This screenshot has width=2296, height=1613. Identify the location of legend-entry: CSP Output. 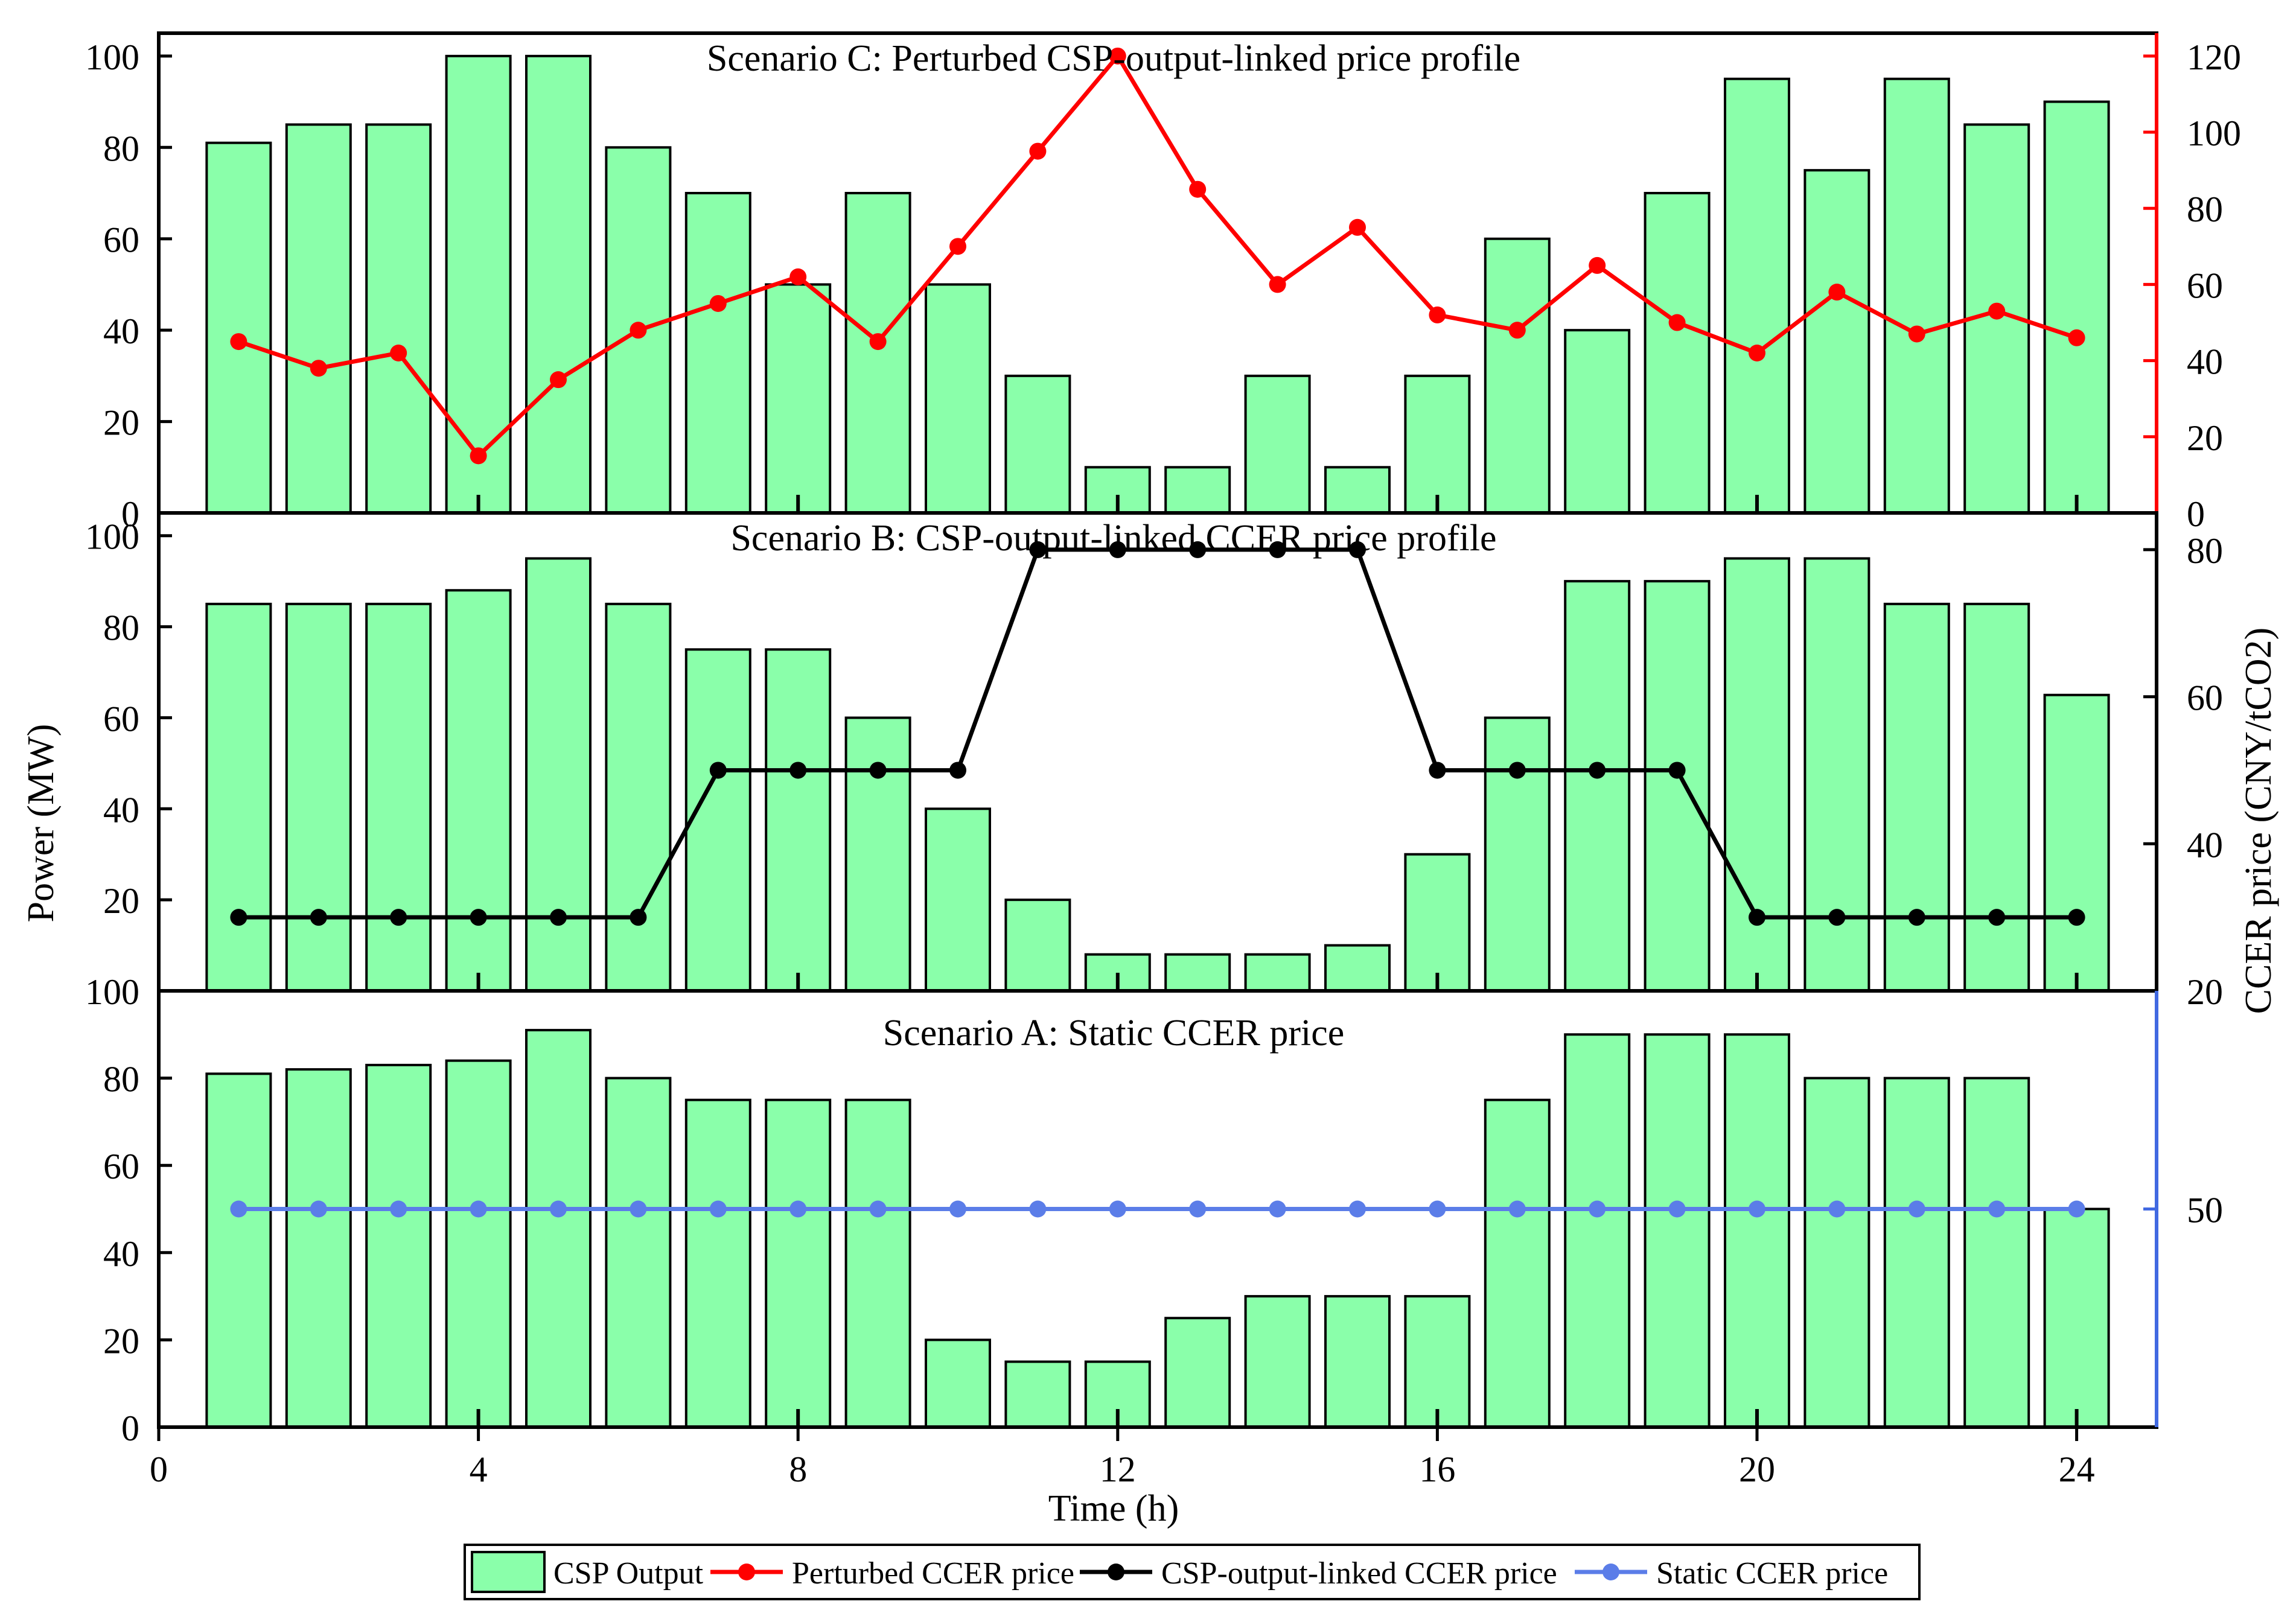
(587, 1572).